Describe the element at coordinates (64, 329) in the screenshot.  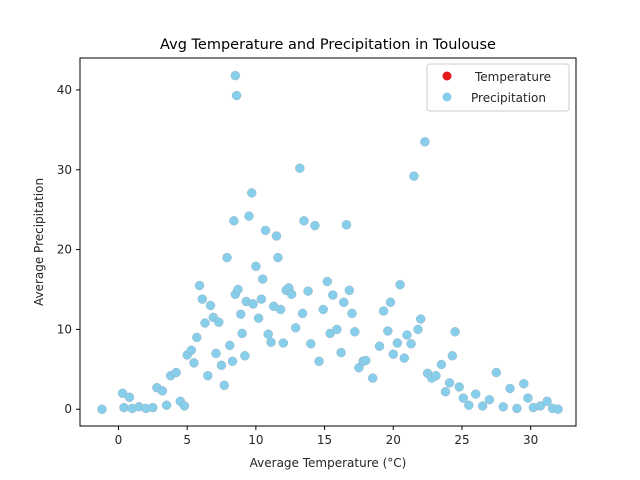
I see `y-tick-label: 10` at that location.